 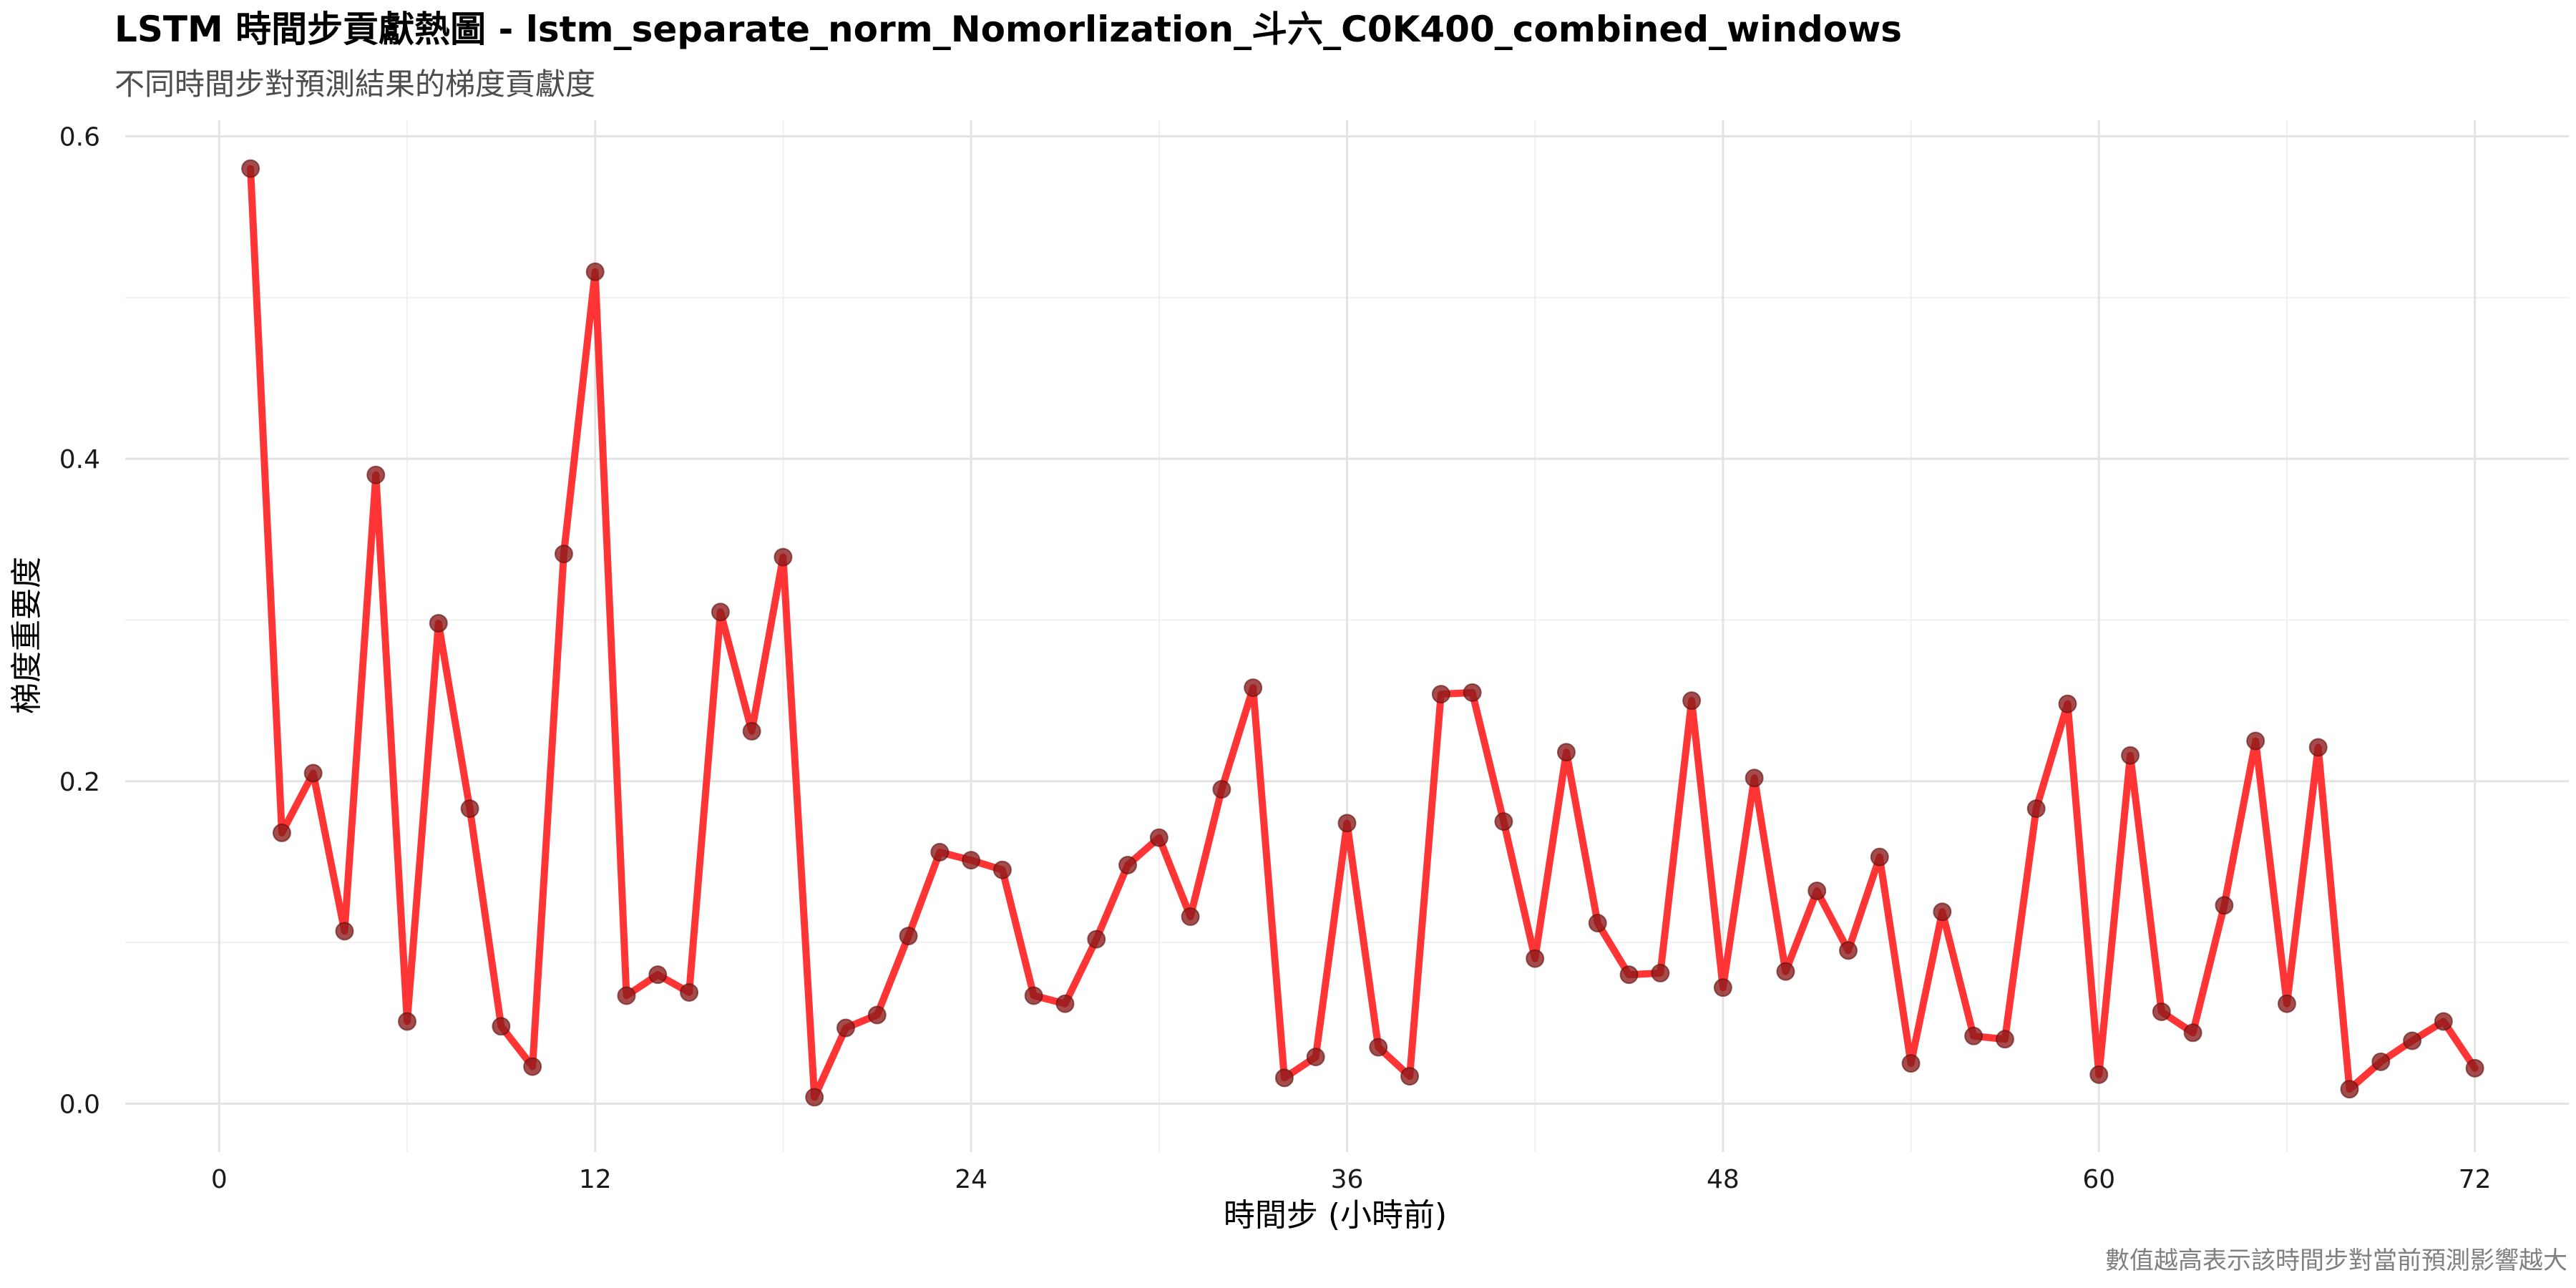 What do you see at coordinates (971, 1179) in the screenshot?
I see `x-tick-label: 24` at bounding box center [971, 1179].